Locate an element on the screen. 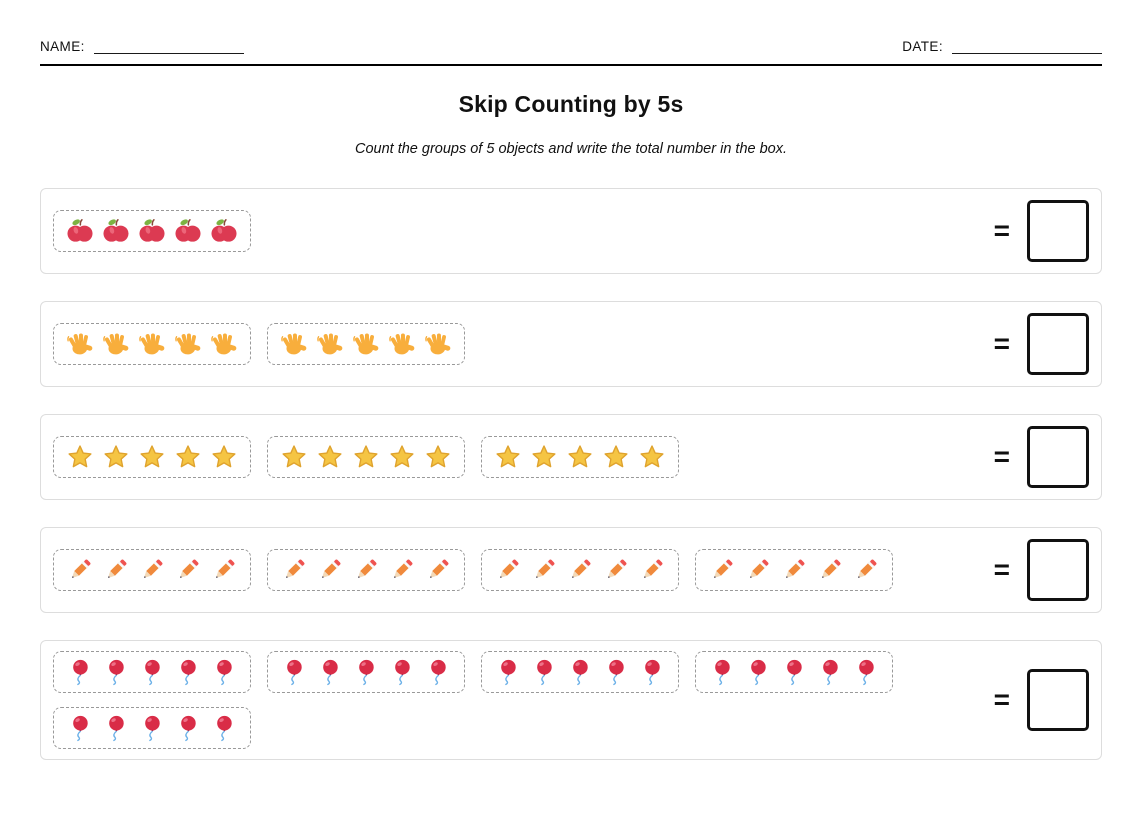 The width and height of the screenshot is (1142, 828). date-label: DATE: is located at coordinates (922, 46).